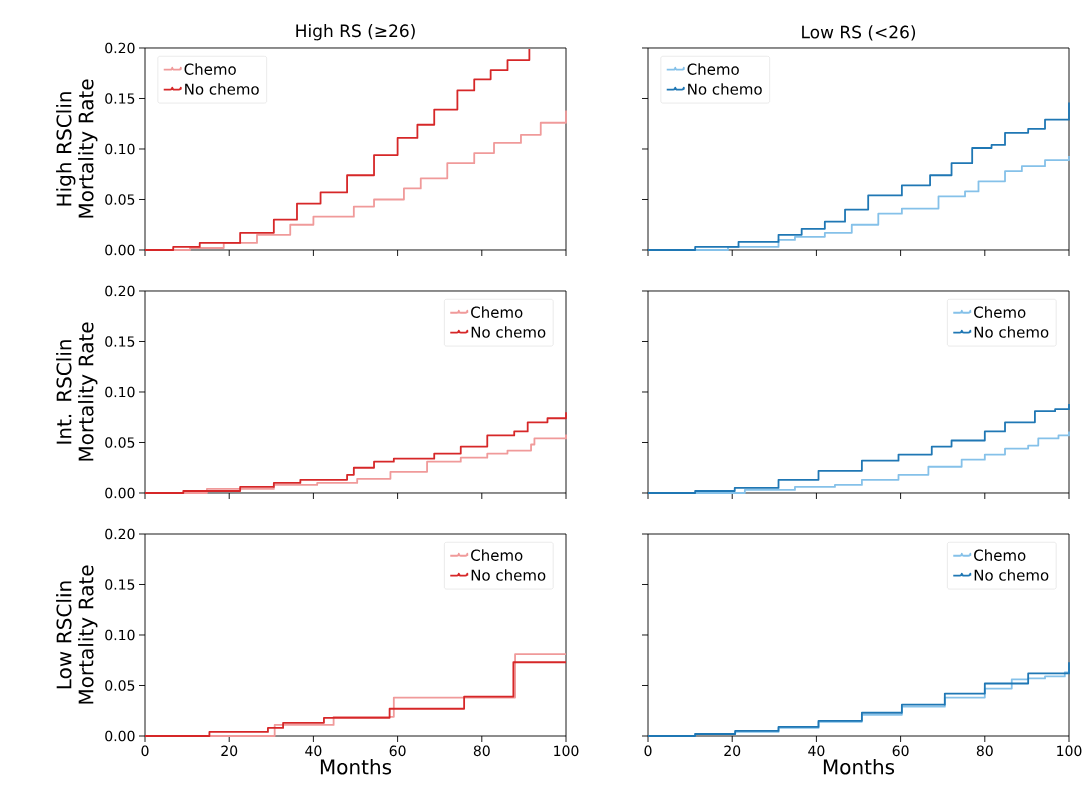  What do you see at coordinates (77, 391) in the screenshot?
I see `y-axis-title: Int. RSClin Mortality Rate` at bounding box center [77, 391].